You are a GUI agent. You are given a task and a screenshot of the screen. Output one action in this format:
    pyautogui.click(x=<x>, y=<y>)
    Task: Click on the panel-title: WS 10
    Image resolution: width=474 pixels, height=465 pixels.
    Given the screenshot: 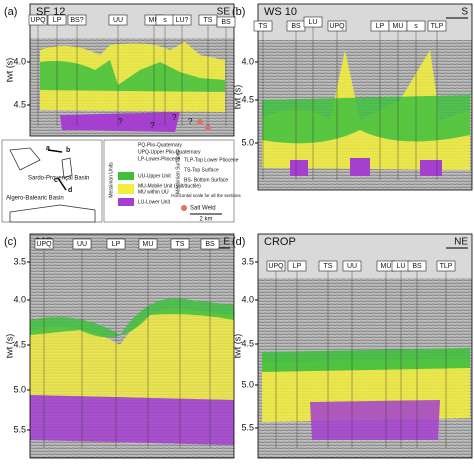 What is the action you would take?
    pyautogui.click(x=280, y=12)
    